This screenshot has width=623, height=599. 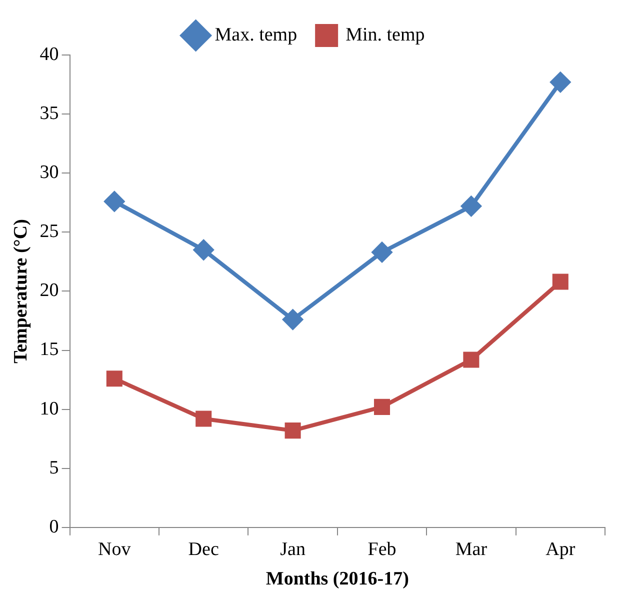 What do you see at coordinates (382, 549) in the screenshot?
I see `x-tick-label: Feb` at bounding box center [382, 549].